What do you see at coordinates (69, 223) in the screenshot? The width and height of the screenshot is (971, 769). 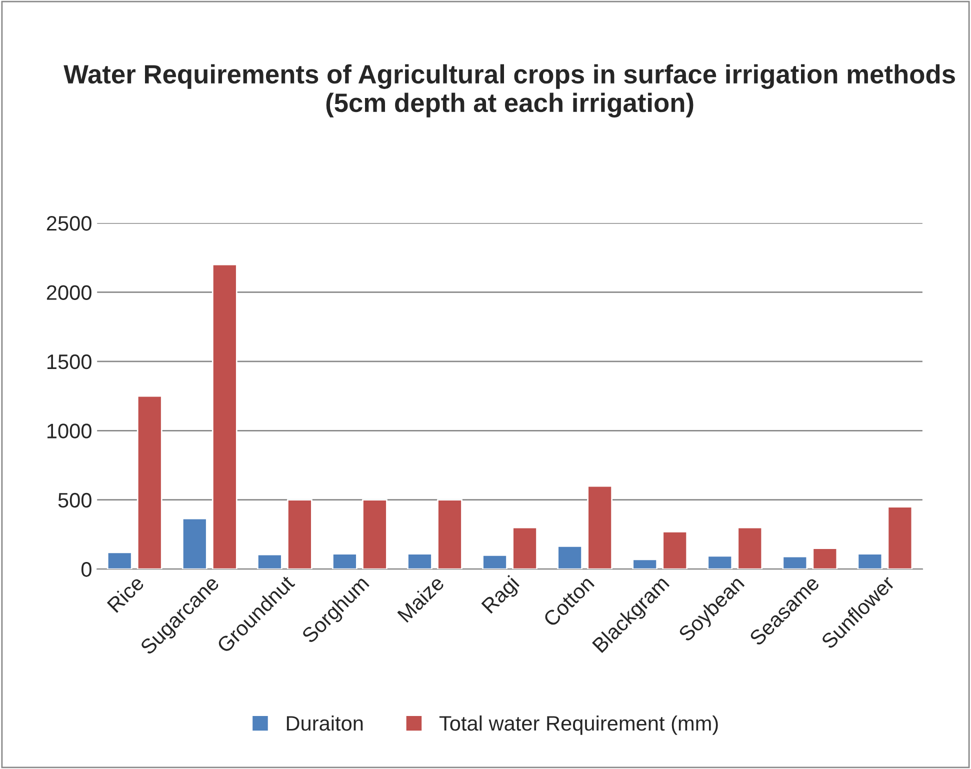 I see `y-tick-label: 2500` at bounding box center [69, 223].